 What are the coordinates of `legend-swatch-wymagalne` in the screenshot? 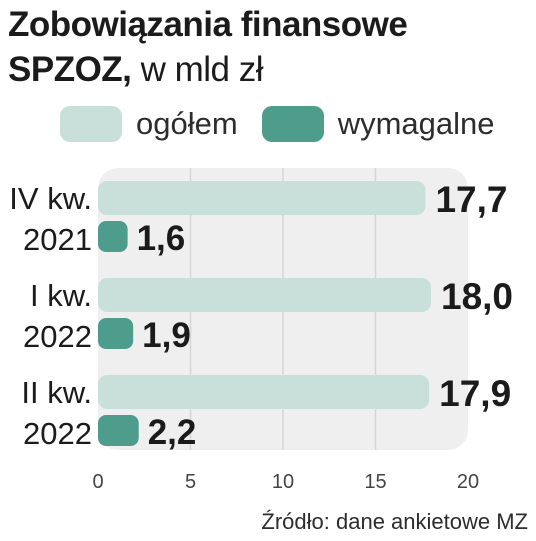 It's located at (292, 124).